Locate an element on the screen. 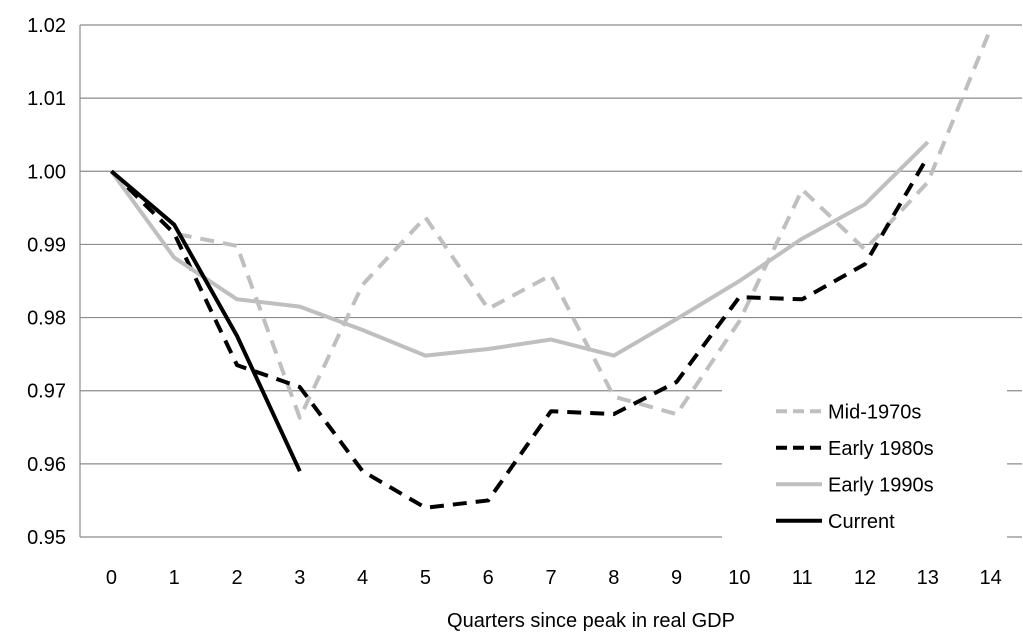  x-tick-label: 9 is located at coordinates (676, 578).